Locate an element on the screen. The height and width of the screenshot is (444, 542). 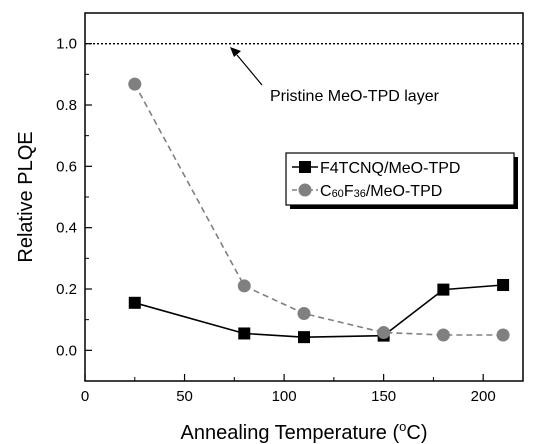
y-tick-label: 1.0 is located at coordinates (66, 44).